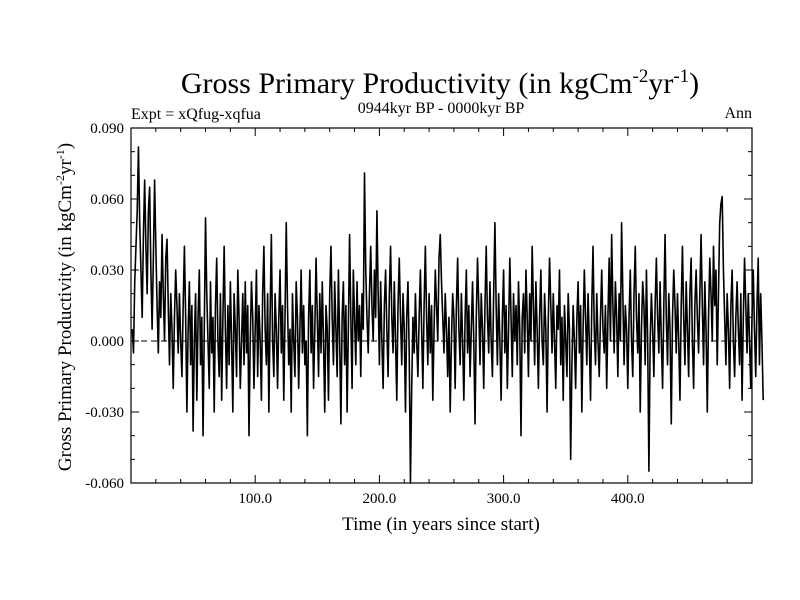  I want to click on x-tick-label: 400.0, so click(628, 499).